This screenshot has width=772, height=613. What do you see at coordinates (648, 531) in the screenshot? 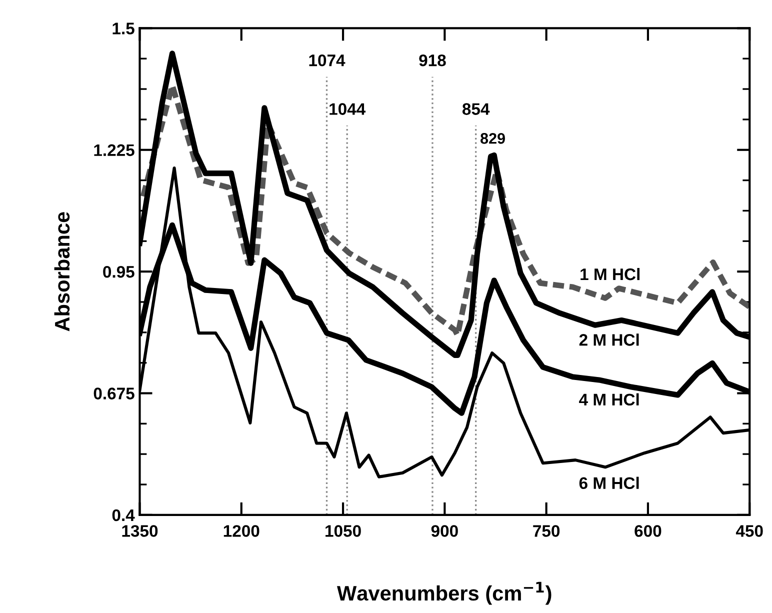
I see `x-tick-label: 600` at bounding box center [648, 531].